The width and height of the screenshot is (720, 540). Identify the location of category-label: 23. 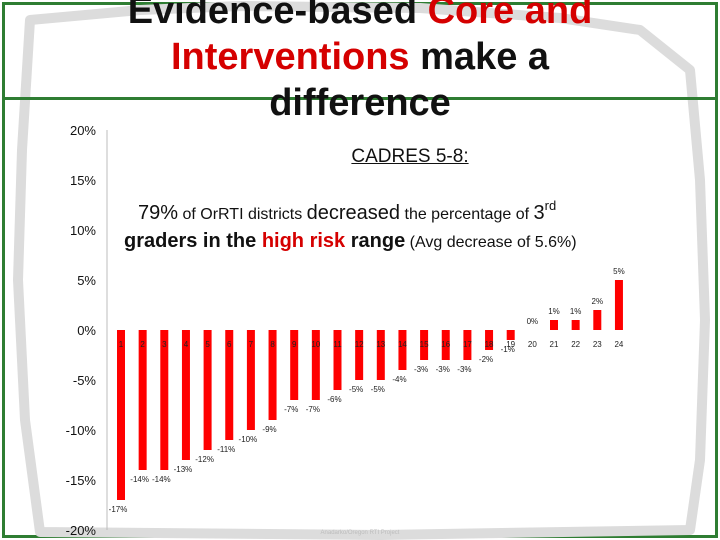
(597, 344).